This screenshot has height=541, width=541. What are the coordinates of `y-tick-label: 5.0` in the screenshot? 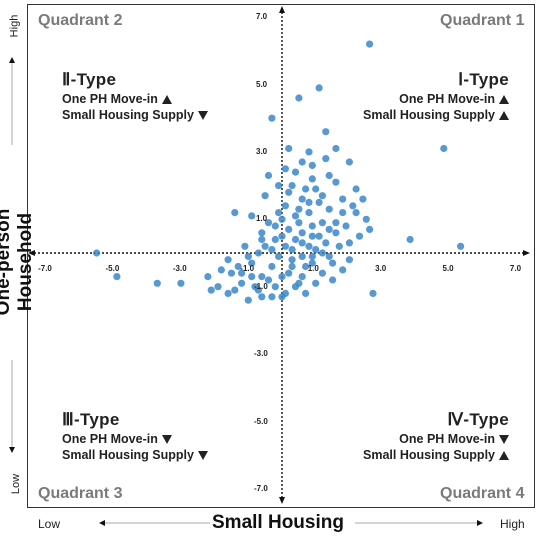 It's located at (262, 84).